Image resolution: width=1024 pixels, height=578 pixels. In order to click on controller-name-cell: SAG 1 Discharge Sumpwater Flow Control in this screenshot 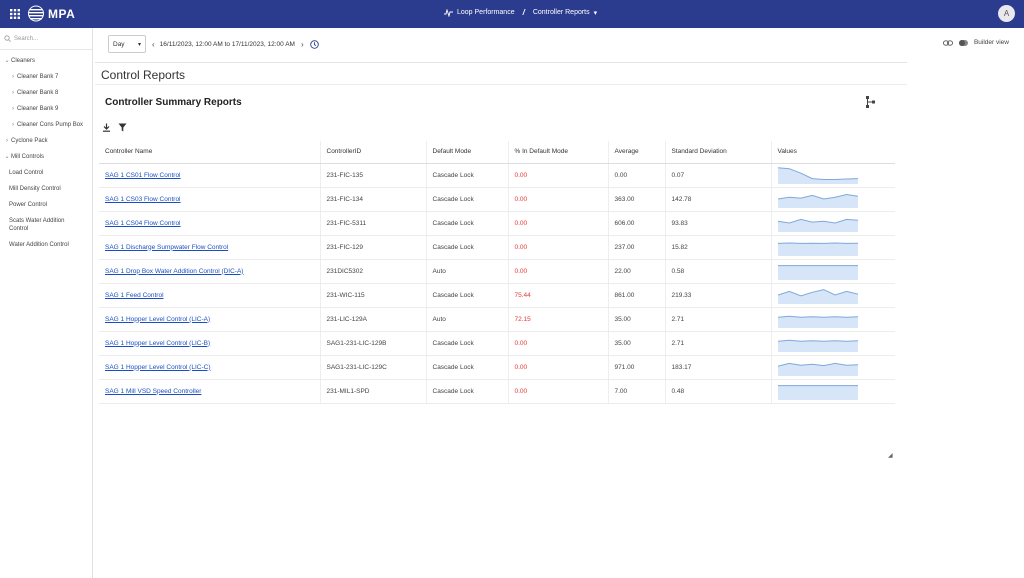, I will do `click(210, 247)`.